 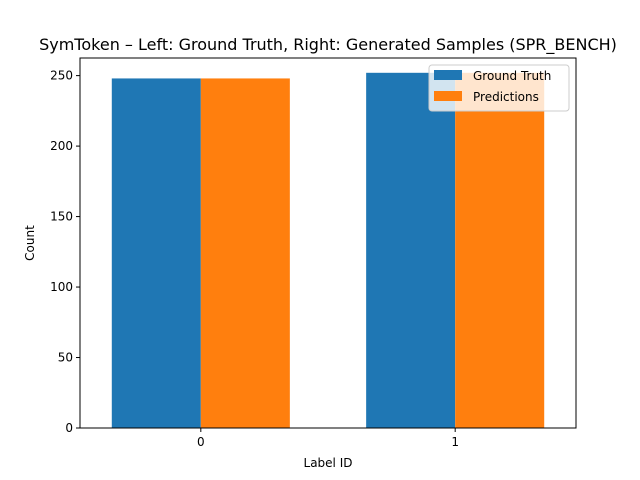 I want to click on legend-swatch-predictions, so click(x=448, y=96).